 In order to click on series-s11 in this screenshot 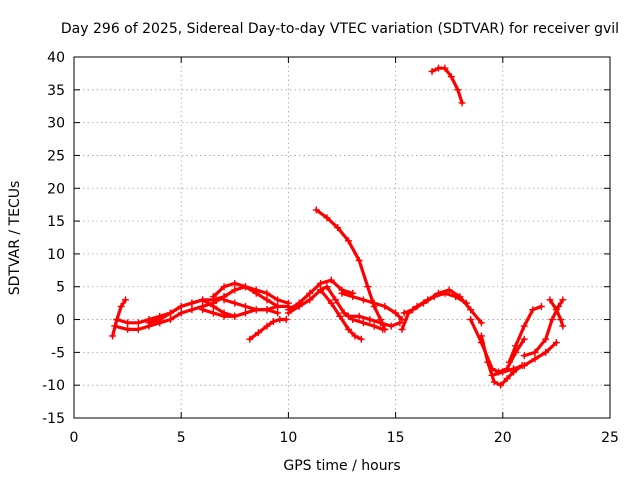, I will do `click(335, 308)`.